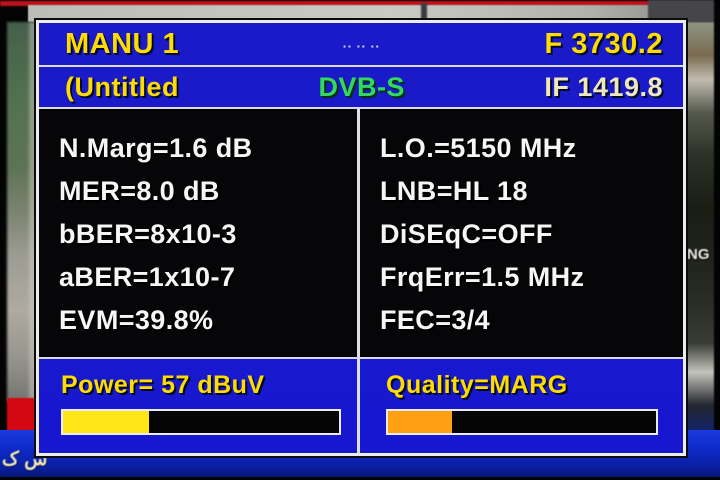 This screenshot has width=720, height=480. I want to click on header-status-indicators: ▪▪ ▪▪ ▪▪, so click(362, 46).